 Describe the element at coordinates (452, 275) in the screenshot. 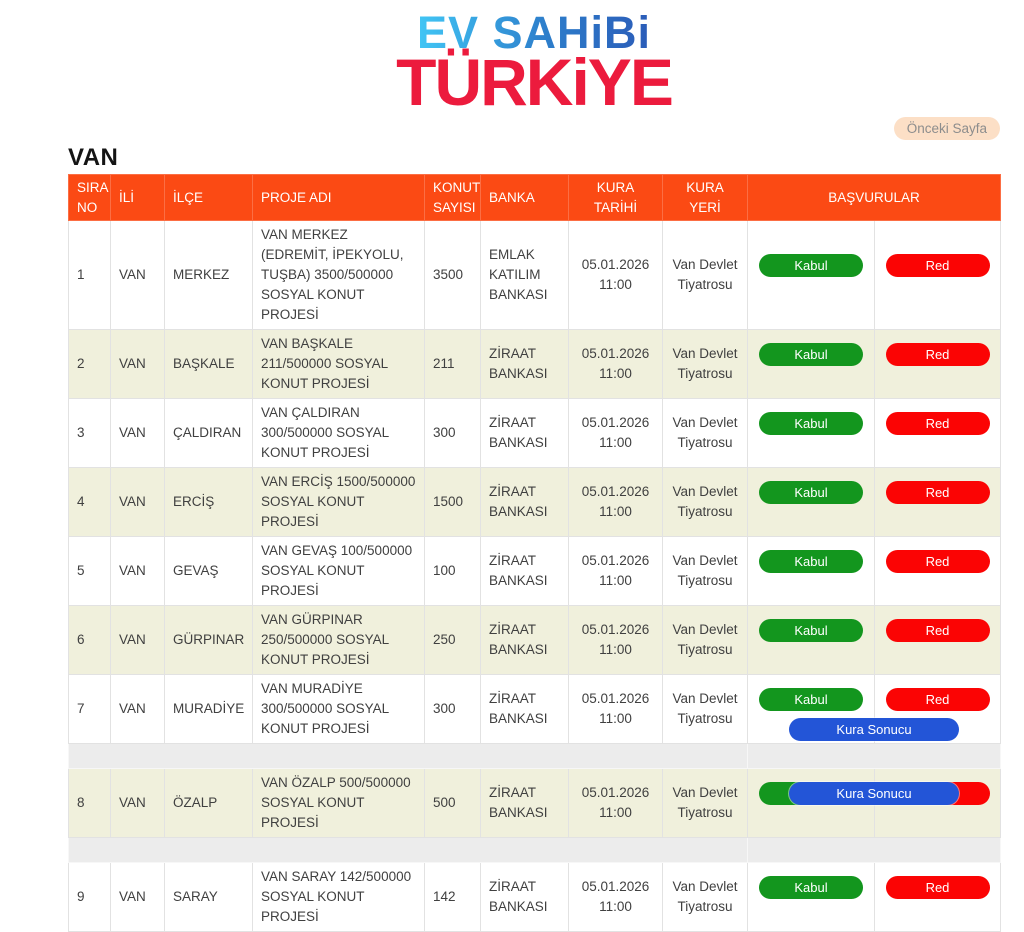

I see `cell-konut-sayisi: 3500` at that location.